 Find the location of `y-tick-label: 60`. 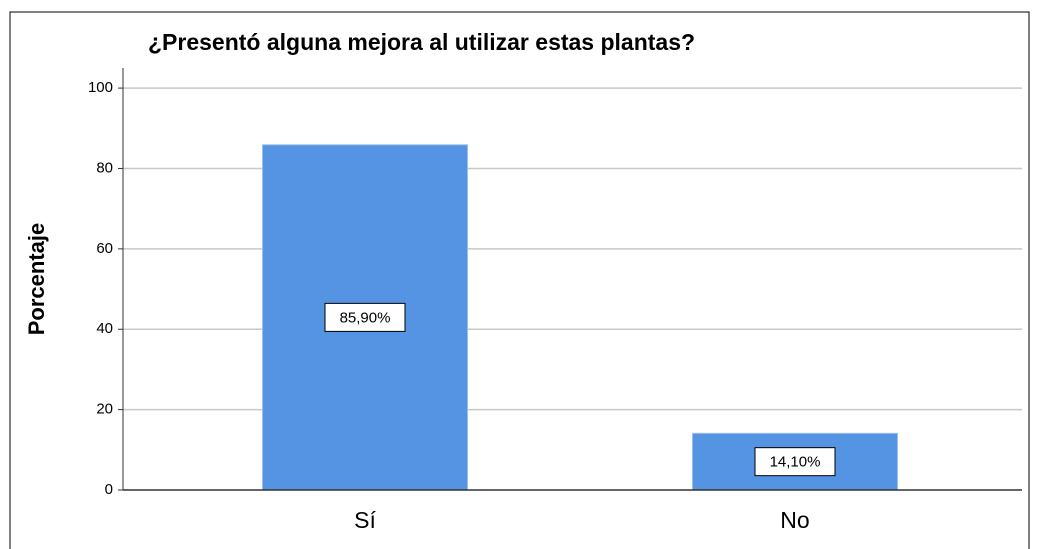

y-tick-label: 60 is located at coordinates (104, 248).